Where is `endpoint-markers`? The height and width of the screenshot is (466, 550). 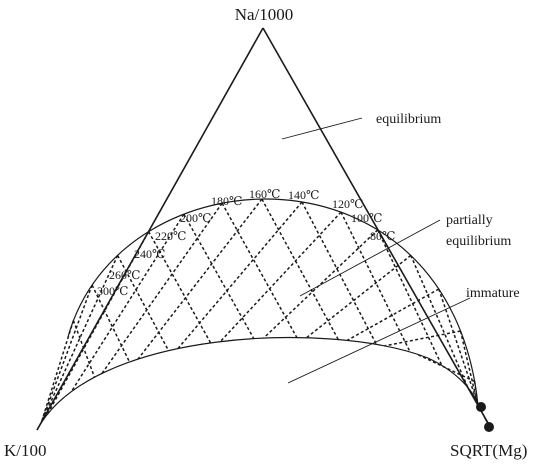
endpoint-markers is located at coordinates (485, 417).